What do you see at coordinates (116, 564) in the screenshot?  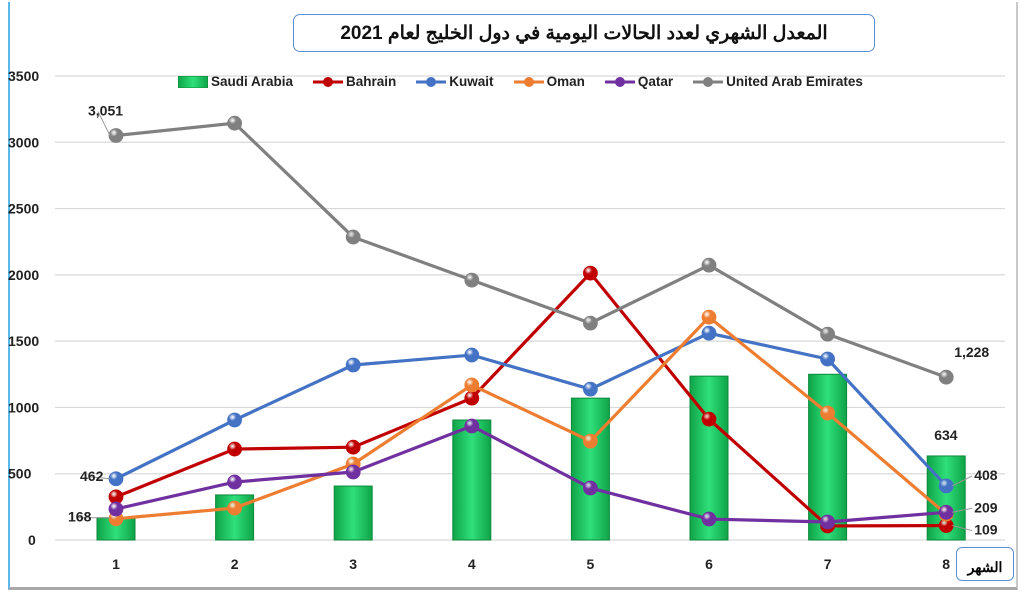 I see `x-tick-label: 1` at bounding box center [116, 564].